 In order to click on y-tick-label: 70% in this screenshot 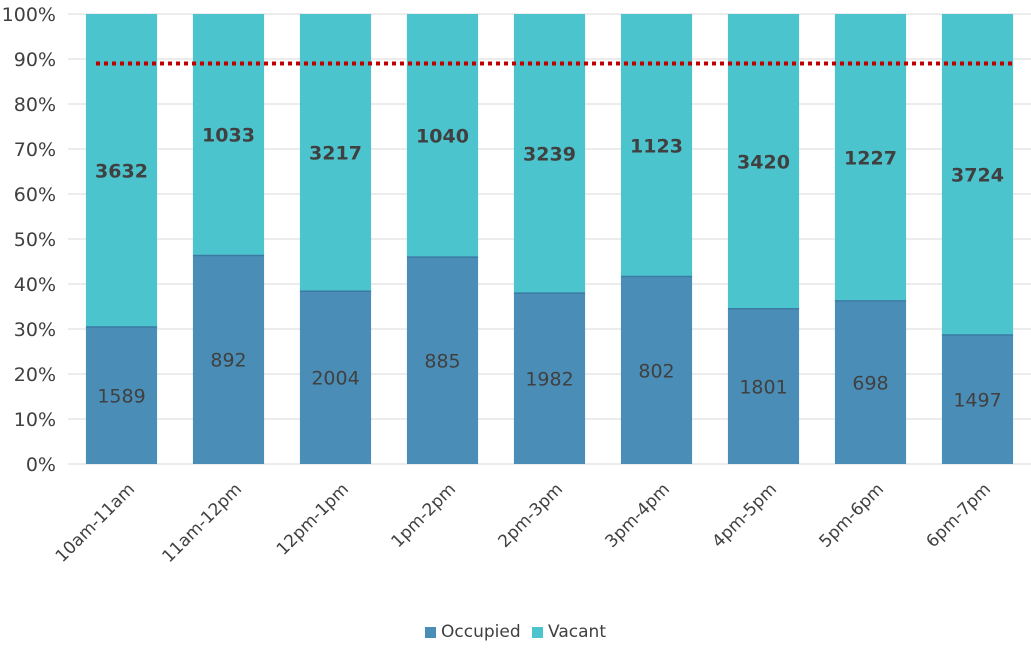, I will do `click(35, 150)`.